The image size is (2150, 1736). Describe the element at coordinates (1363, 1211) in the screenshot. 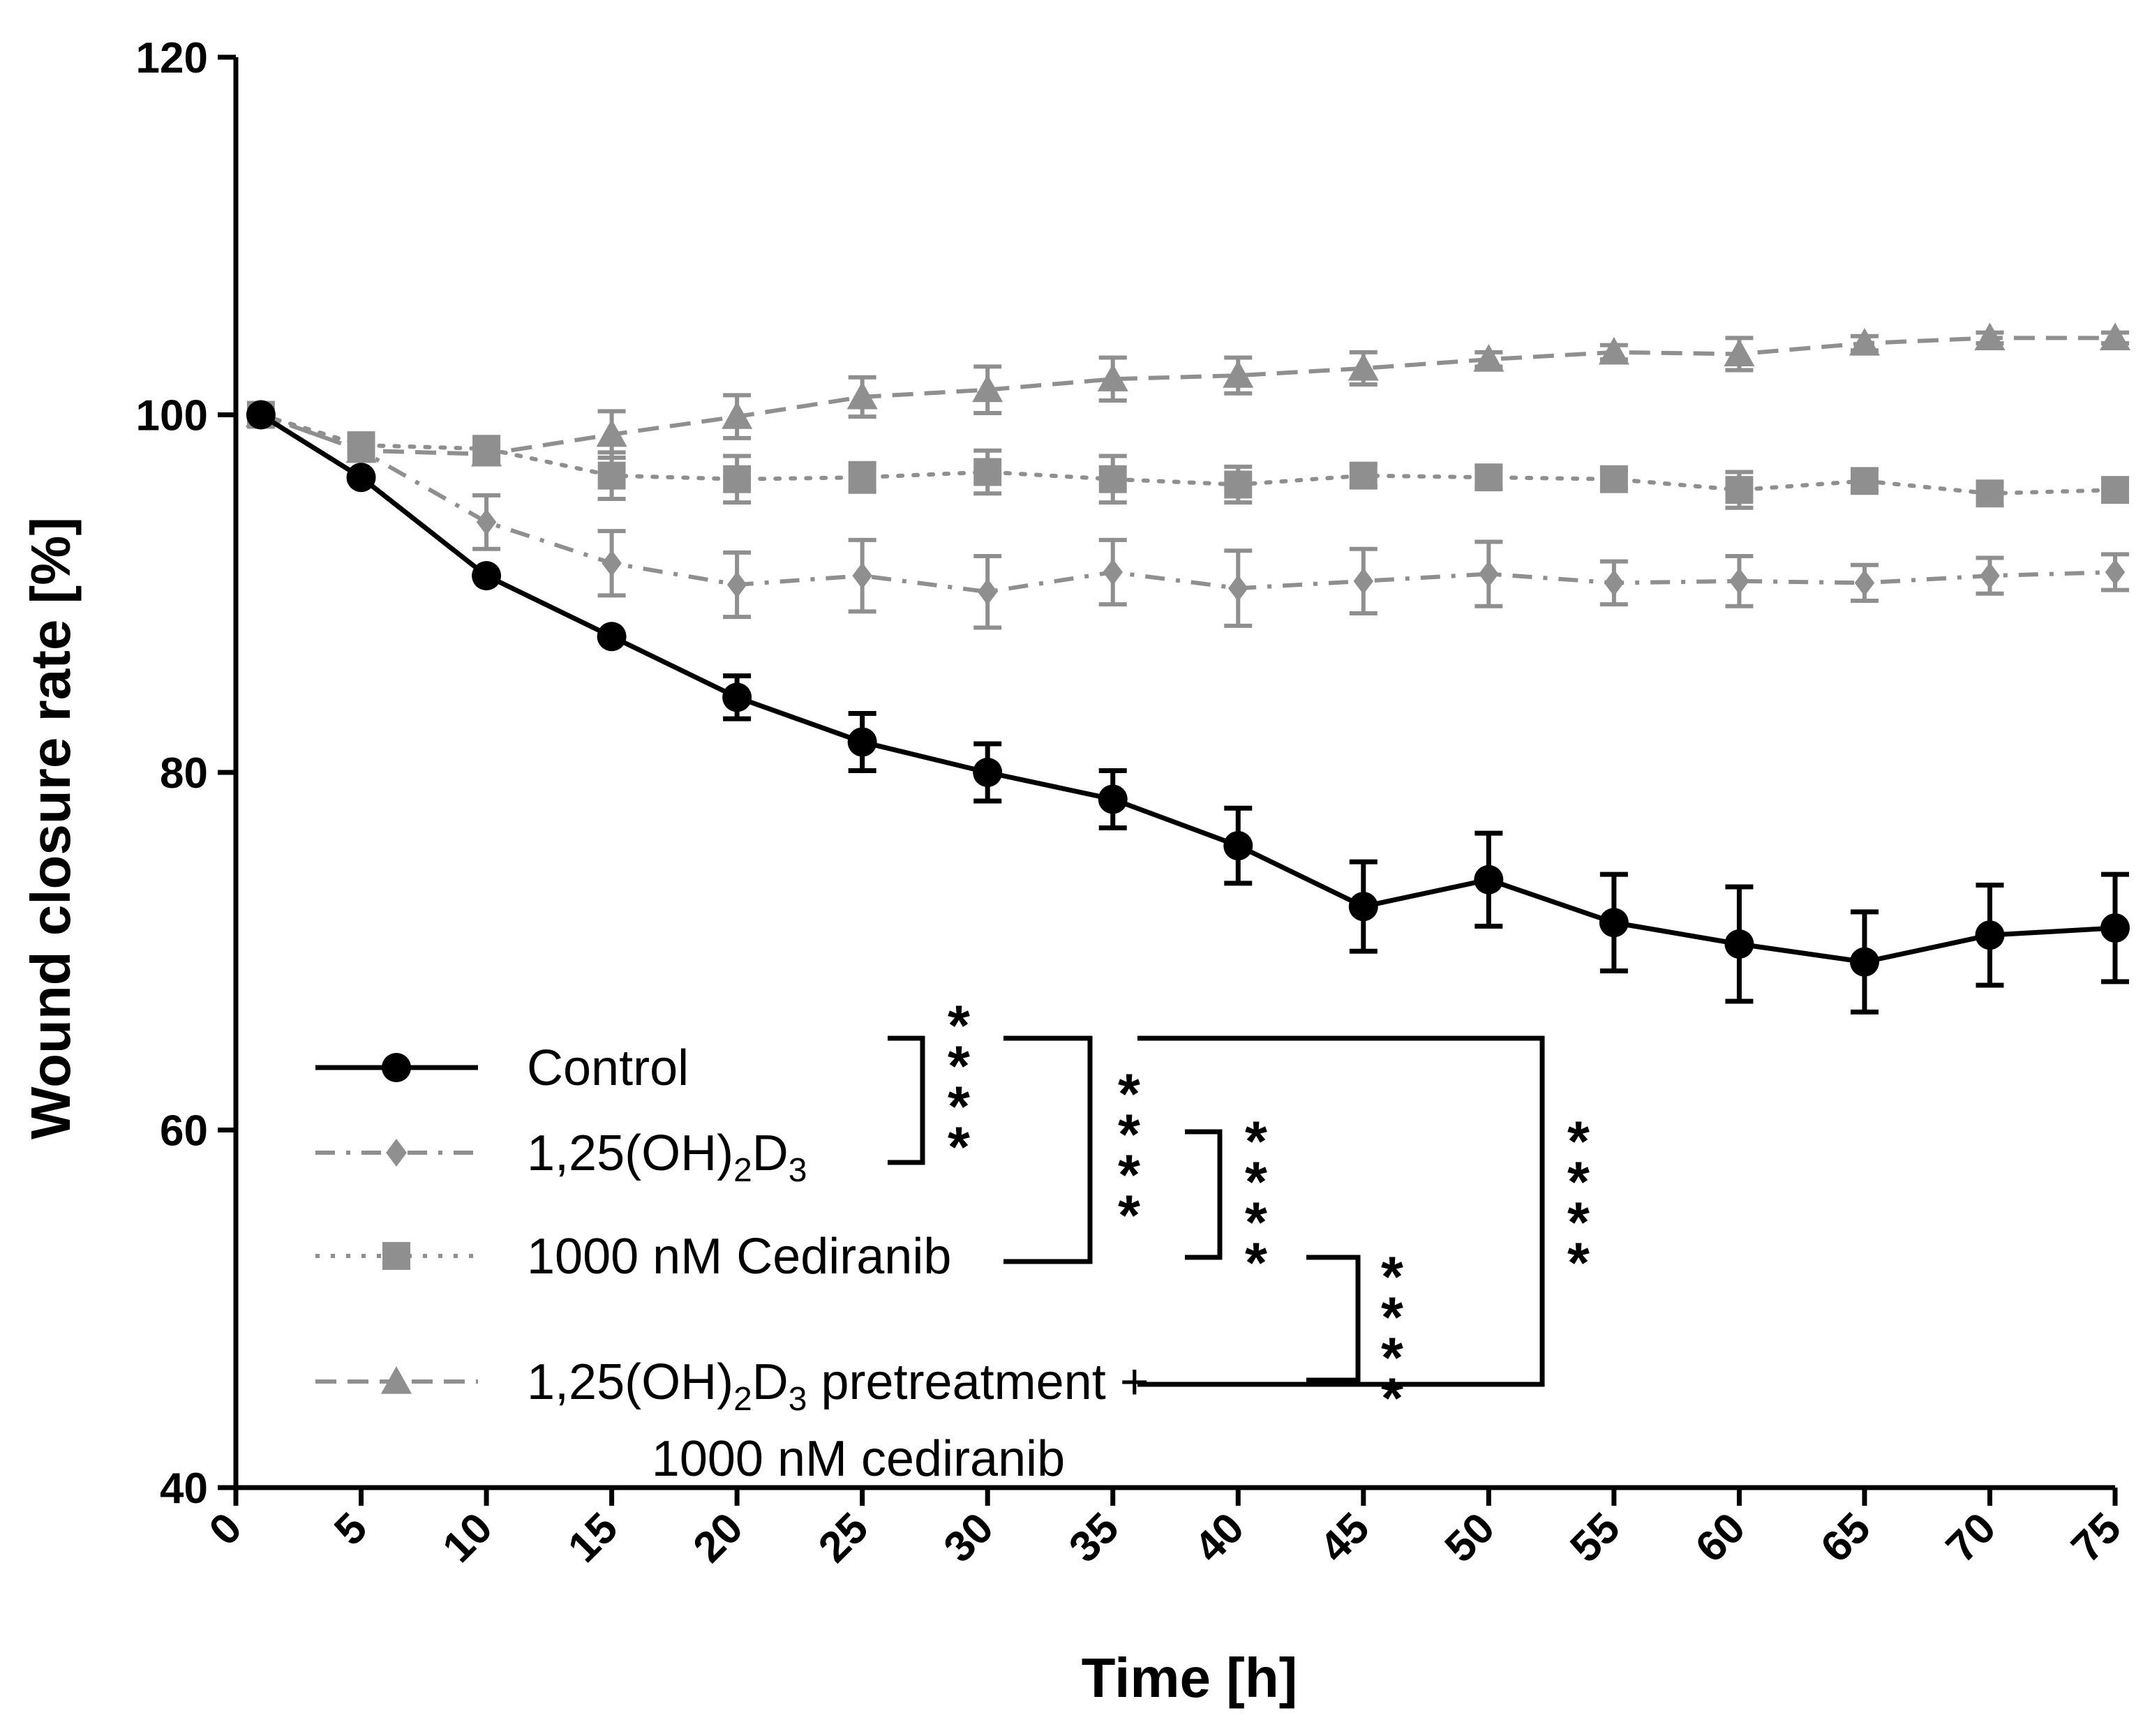

I see `significance-control-vs-combo: ****` at that location.